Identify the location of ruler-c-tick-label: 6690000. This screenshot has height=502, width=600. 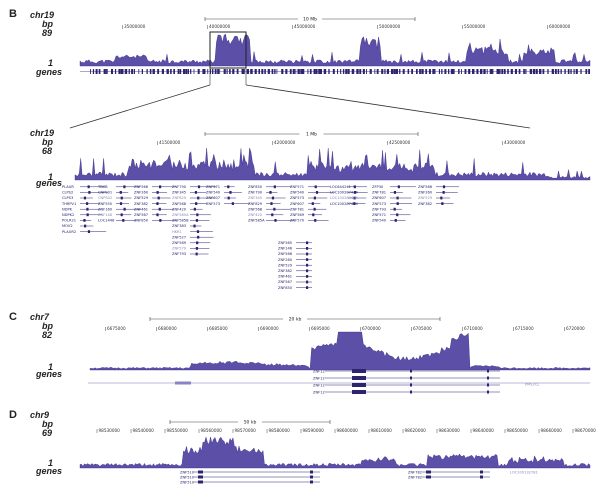
(269, 328).